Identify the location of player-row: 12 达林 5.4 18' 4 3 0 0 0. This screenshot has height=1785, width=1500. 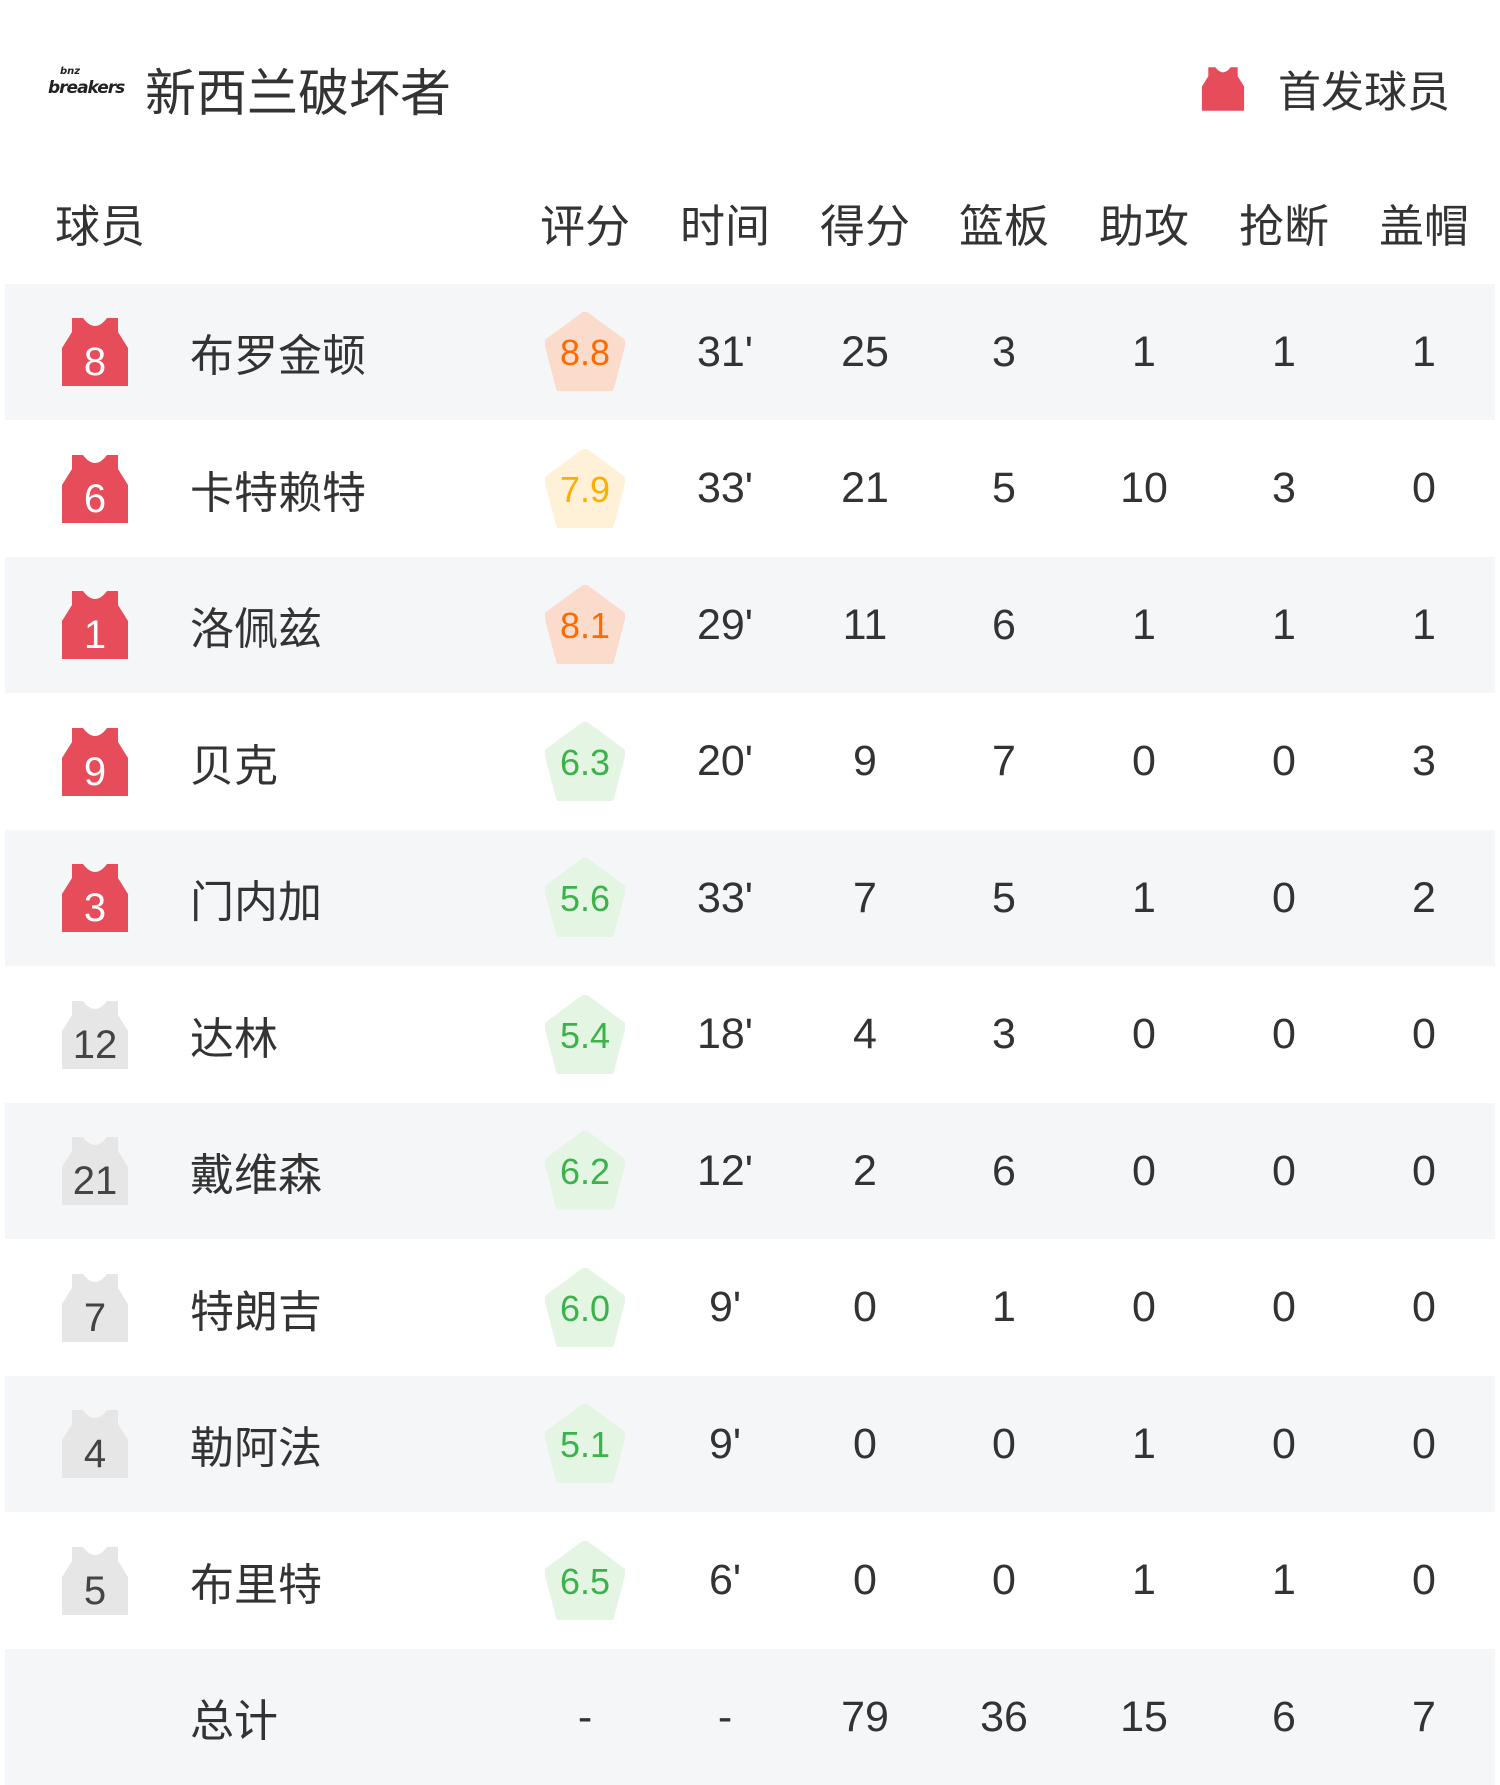
(750, 1035).